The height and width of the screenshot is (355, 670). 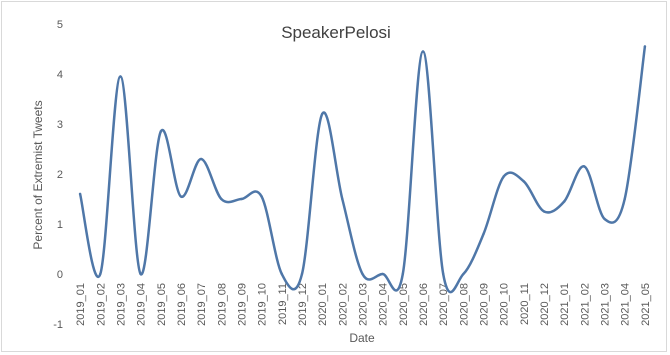 I want to click on x-tick-label: 2019_01, so click(x=81, y=304).